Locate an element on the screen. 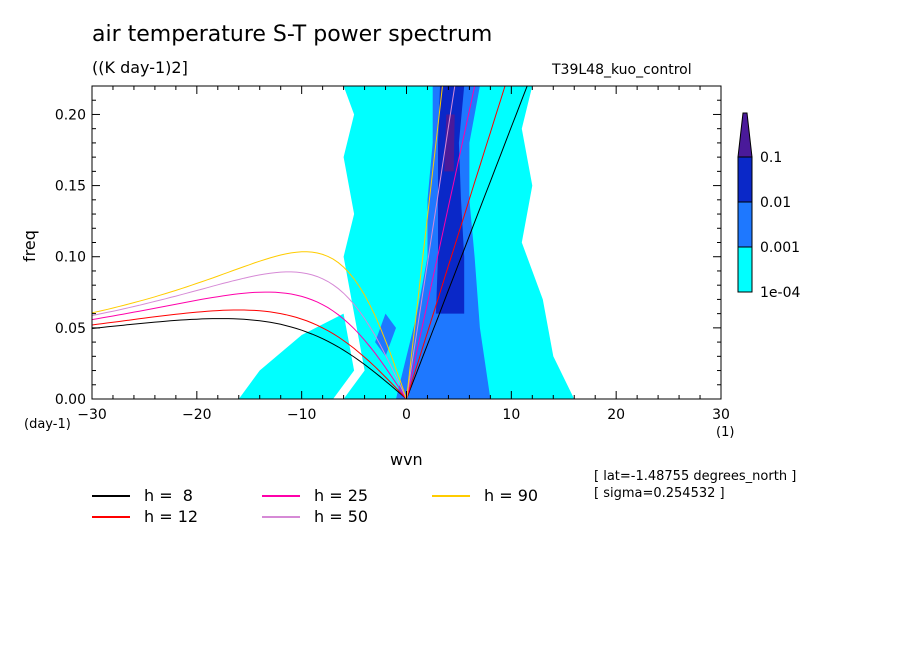 This screenshot has height=654, width=904. kelvin-curve-h12 is located at coordinates (456, 242).